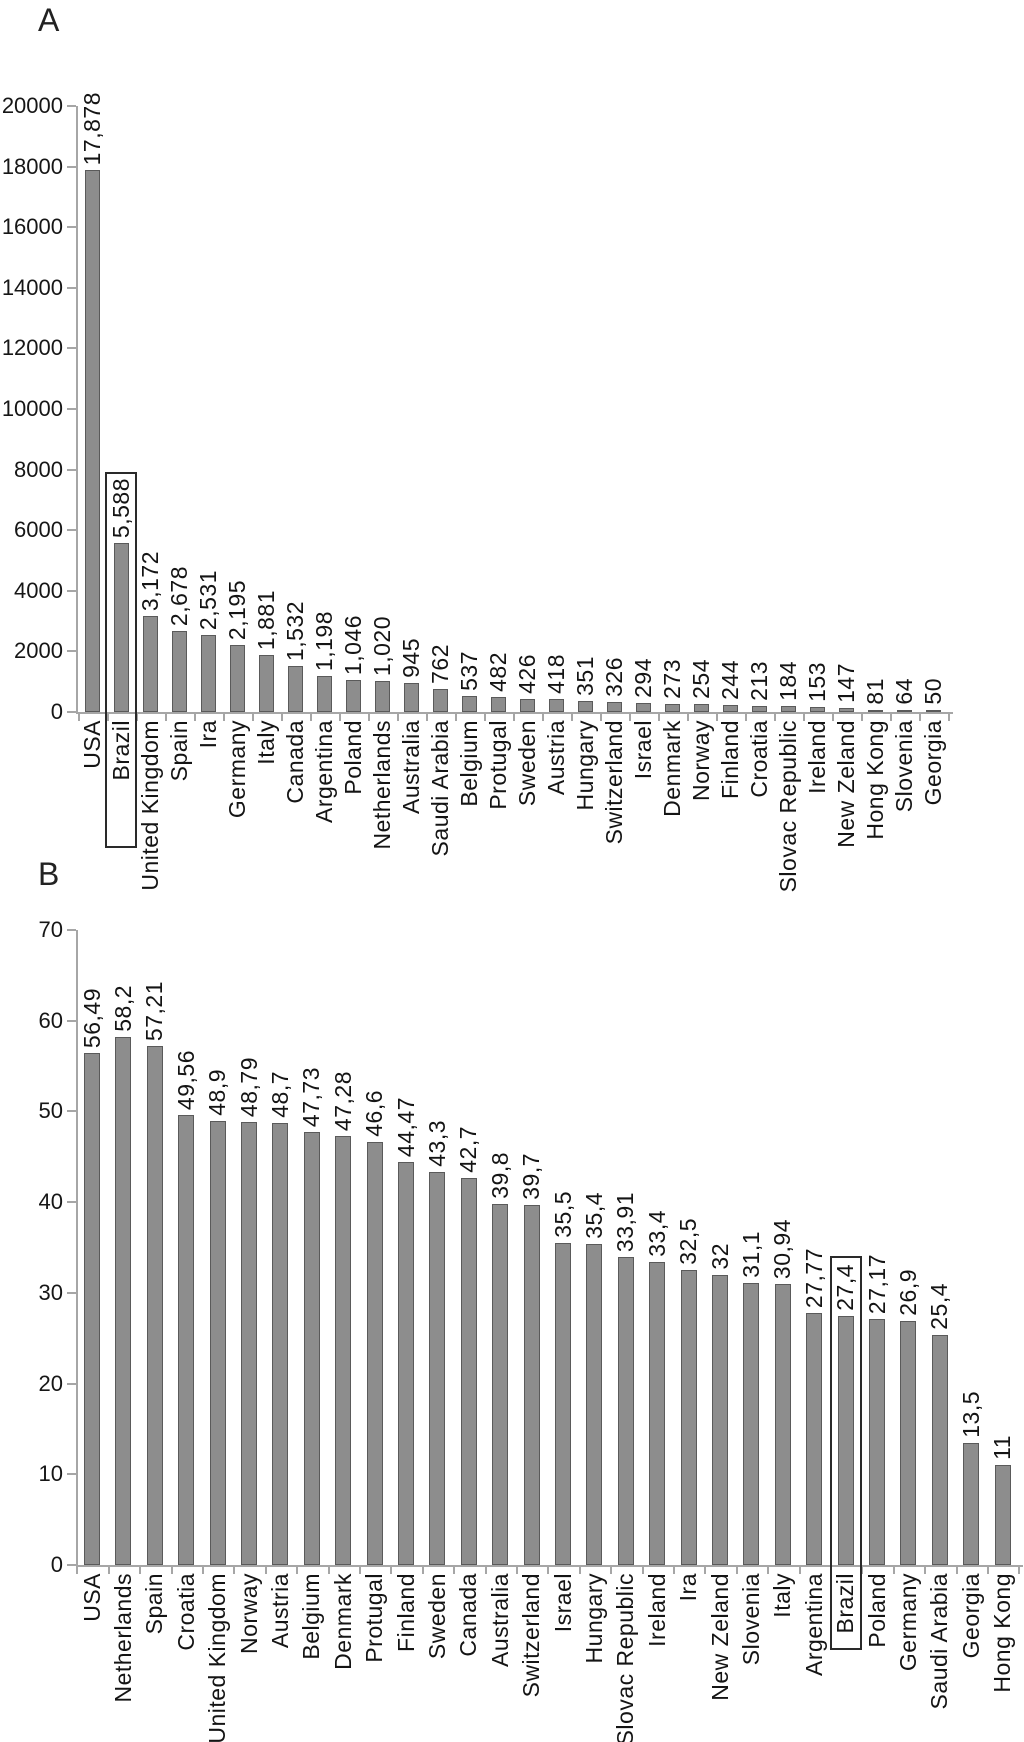 This screenshot has width=1024, height=1742. I want to click on bar-value-label: 39,8, so click(499, 1175).